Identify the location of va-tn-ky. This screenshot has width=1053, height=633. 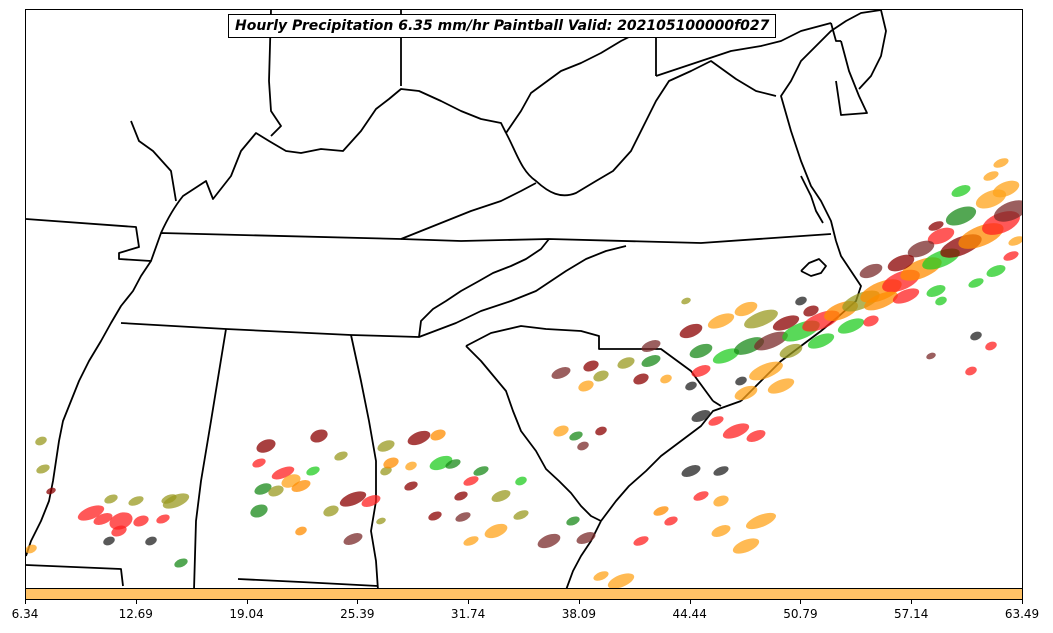
(468, 211).